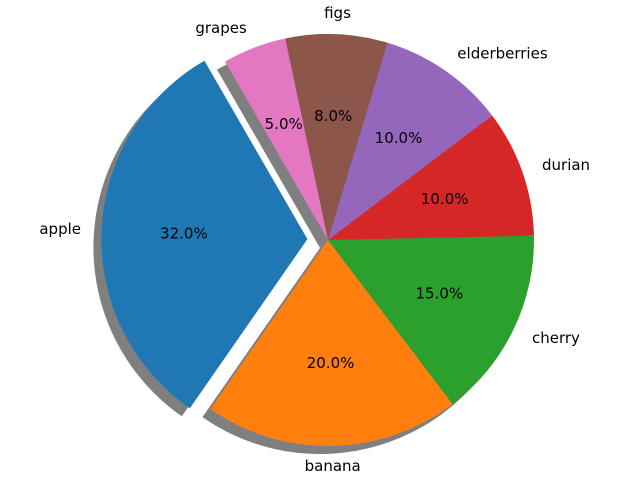 Image resolution: width=640 pixels, height=480 pixels. What do you see at coordinates (268, 147) in the screenshot?
I see `slice-shadow-grapes` at bounding box center [268, 147].